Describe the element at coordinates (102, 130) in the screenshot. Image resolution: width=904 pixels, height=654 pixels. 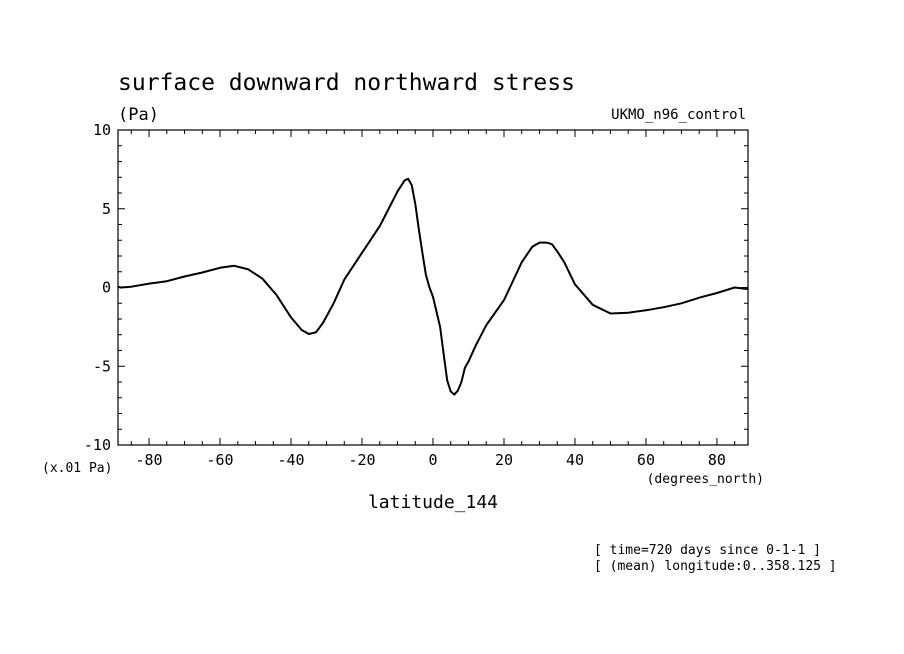
I see `y-tick-label: 10` at that location.